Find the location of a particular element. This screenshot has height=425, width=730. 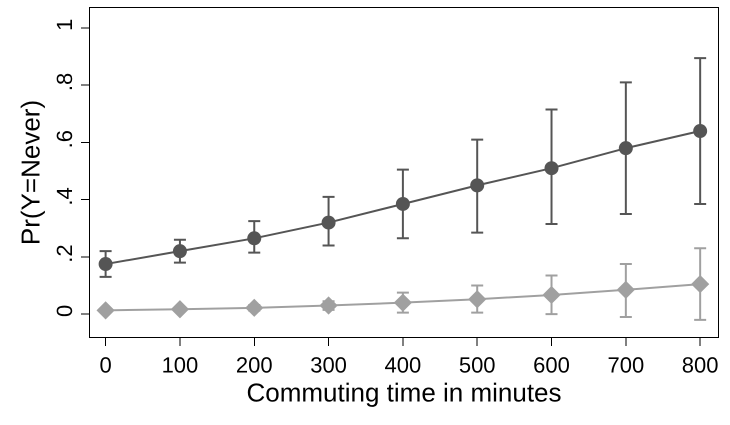

x-tick-label: 200 is located at coordinates (254, 365).